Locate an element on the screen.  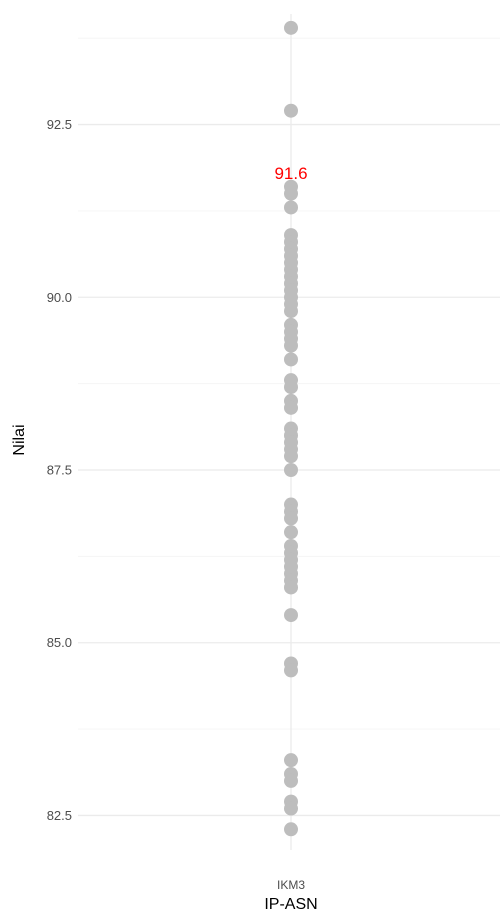
y-axis-ticks: 82.5 85.0 87.5 90.0 92.5 is located at coordinates (59, 470).